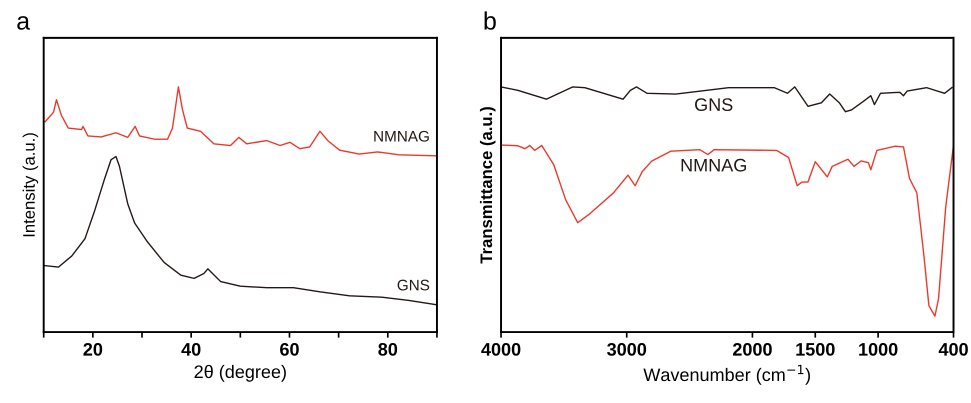  Describe the element at coordinates (953, 349) in the screenshot. I see `x-tick-label: 400` at that location.